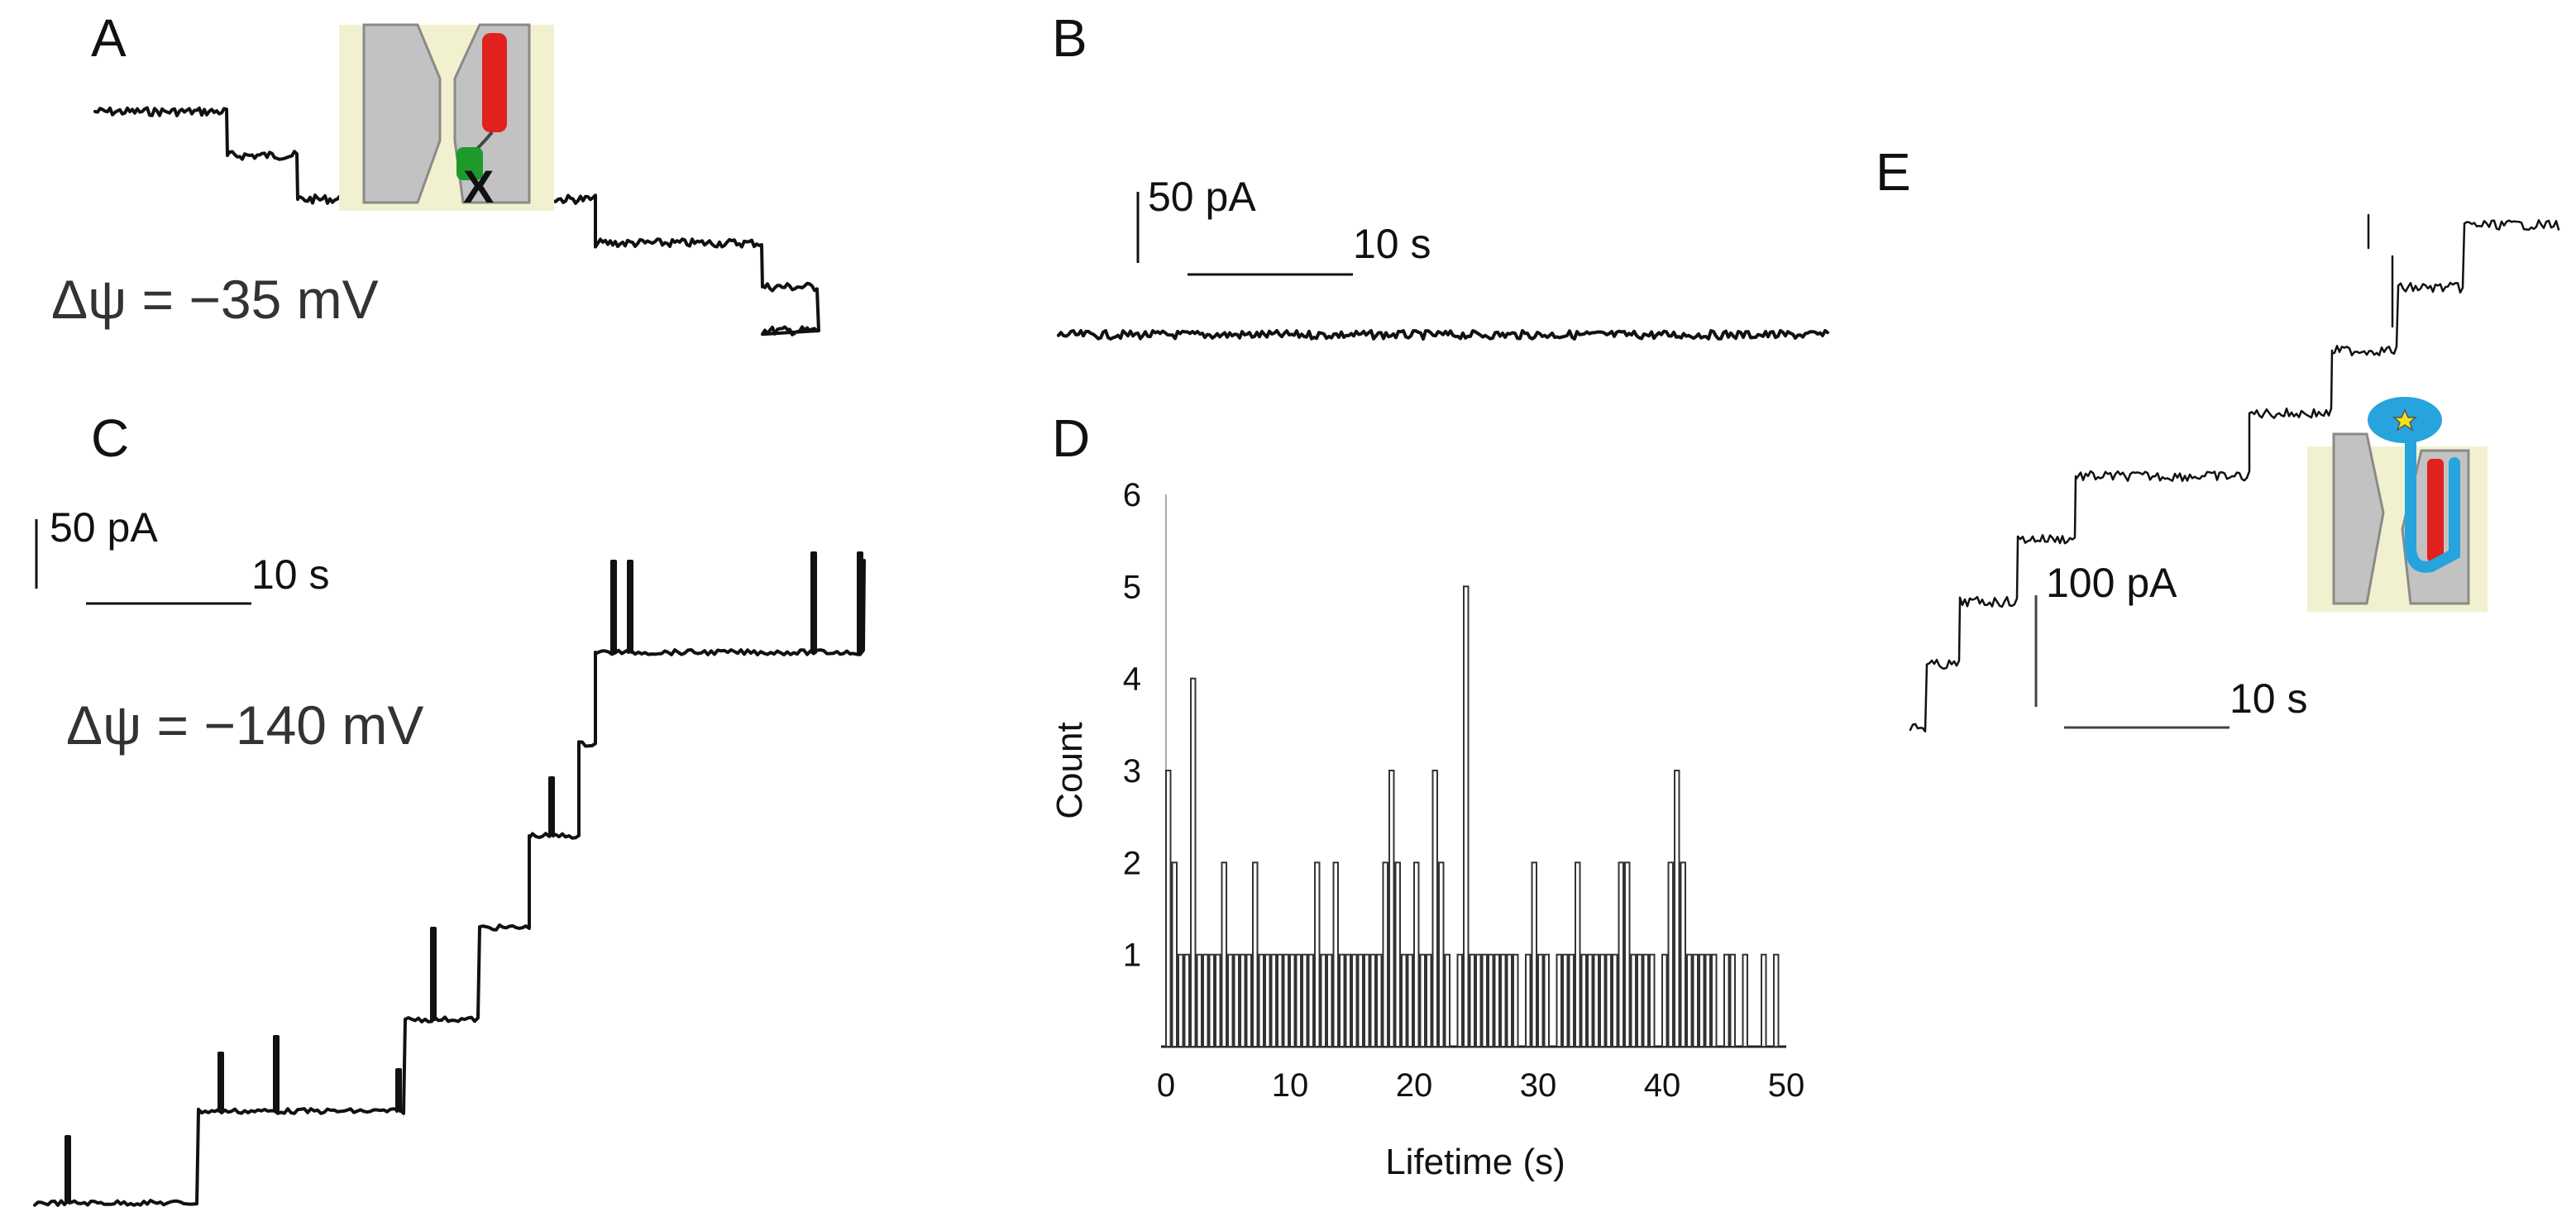 The image size is (2576, 1231). Describe the element at coordinates (2269, 698) in the screenshot. I see `panel-e-time-scale-label: 10 s` at that location.